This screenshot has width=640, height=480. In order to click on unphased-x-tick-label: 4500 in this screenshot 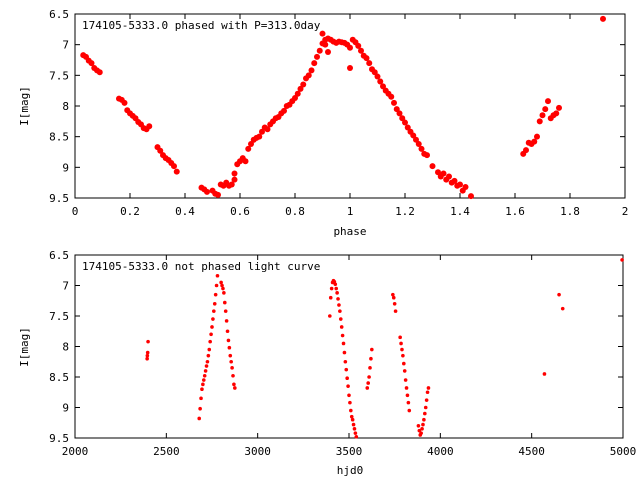, I will do `click(531, 451)`.